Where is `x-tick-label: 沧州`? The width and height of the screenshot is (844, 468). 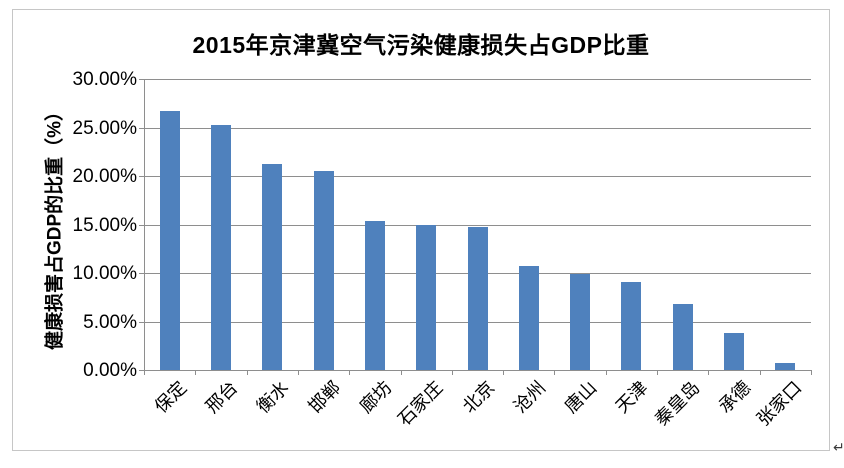 x-tick-label: 沧州 is located at coordinates (529, 397).